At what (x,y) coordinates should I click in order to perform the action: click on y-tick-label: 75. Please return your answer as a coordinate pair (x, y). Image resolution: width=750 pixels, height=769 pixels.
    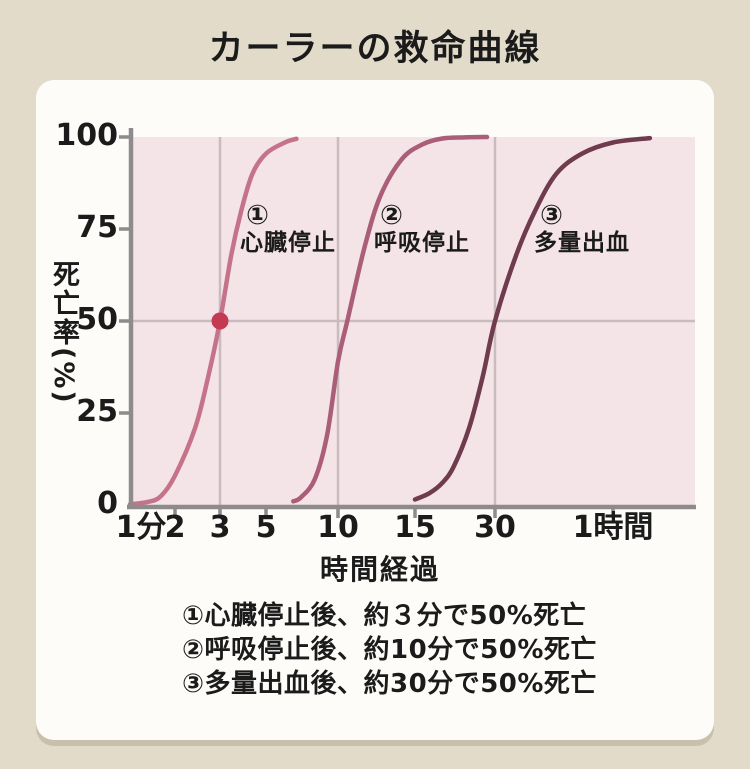
    Looking at the image, I should click on (97, 227).